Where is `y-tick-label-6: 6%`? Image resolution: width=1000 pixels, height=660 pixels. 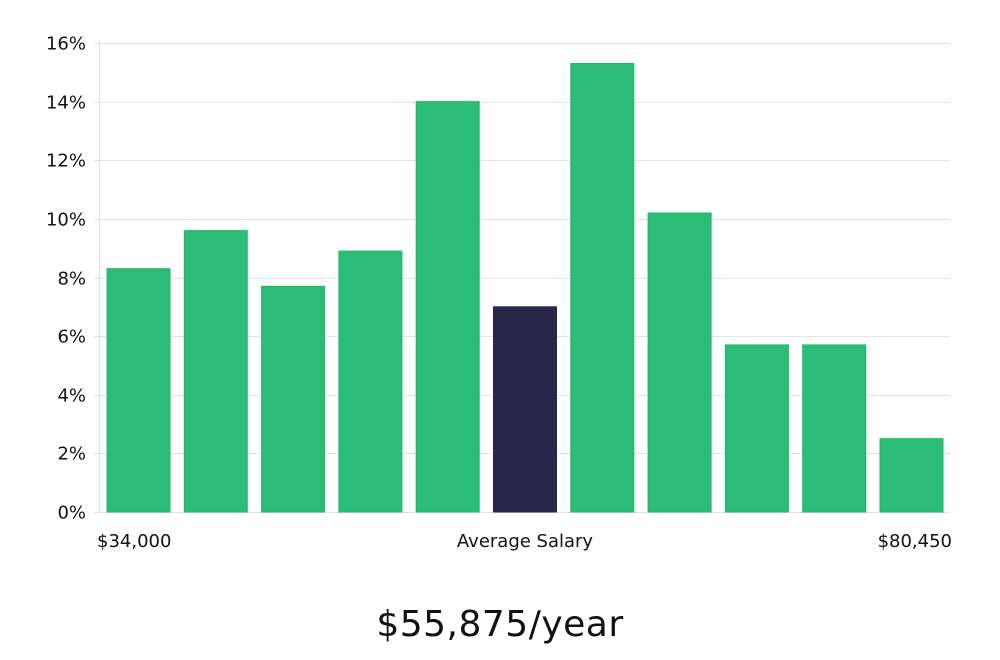
y-tick-label-6: 6% is located at coordinates (71, 337).